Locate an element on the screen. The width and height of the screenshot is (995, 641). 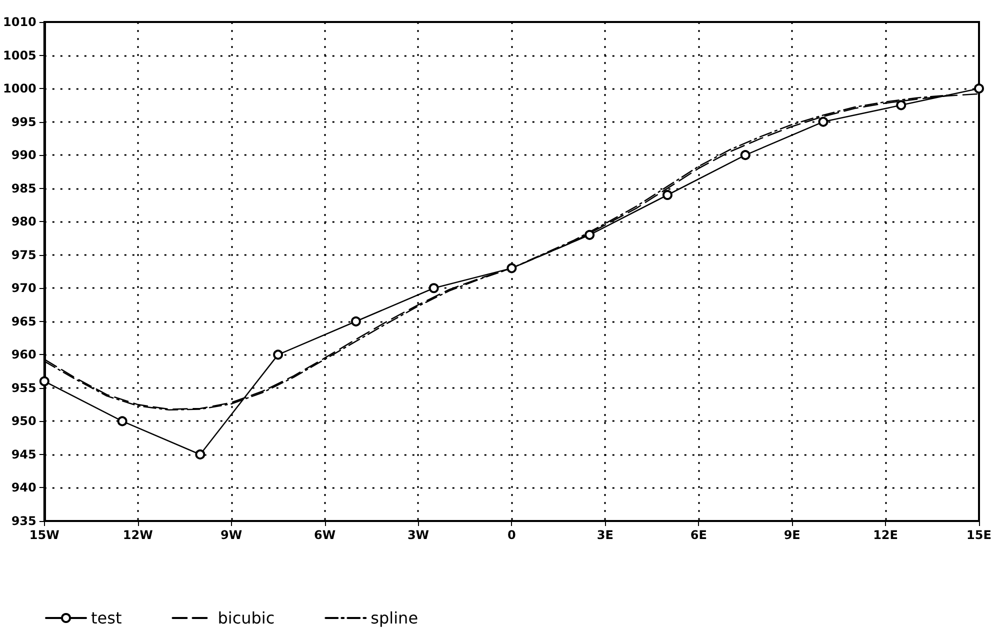
y-tick-label: 935 is located at coordinates (23, 521).